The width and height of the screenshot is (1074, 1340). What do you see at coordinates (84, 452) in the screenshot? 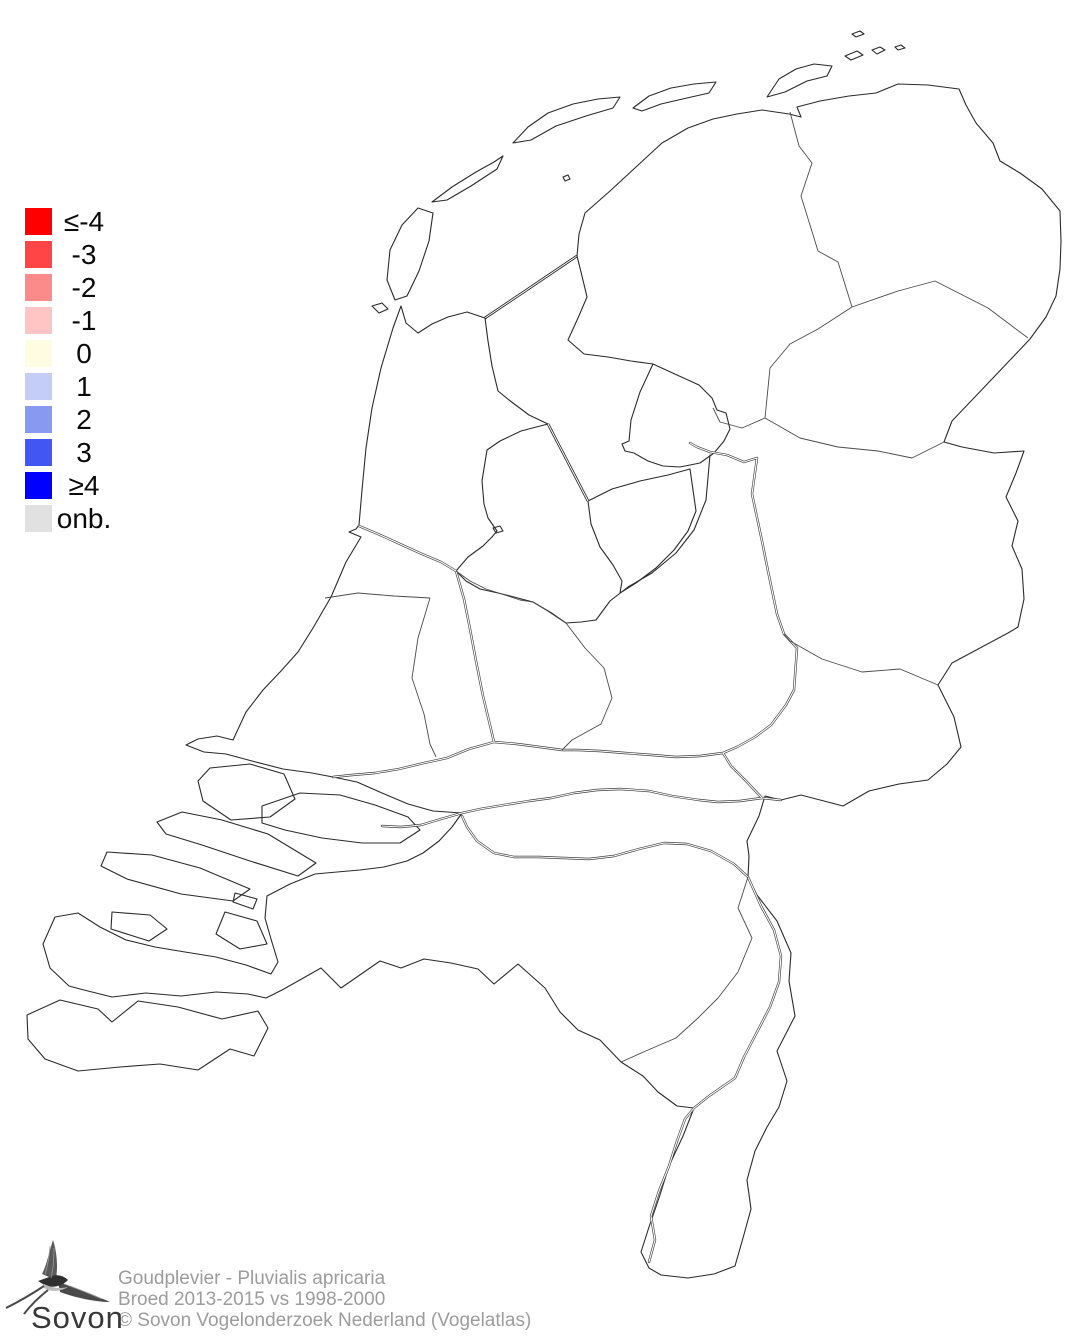
I see `legend-label: 3` at bounding box center [84, 452].